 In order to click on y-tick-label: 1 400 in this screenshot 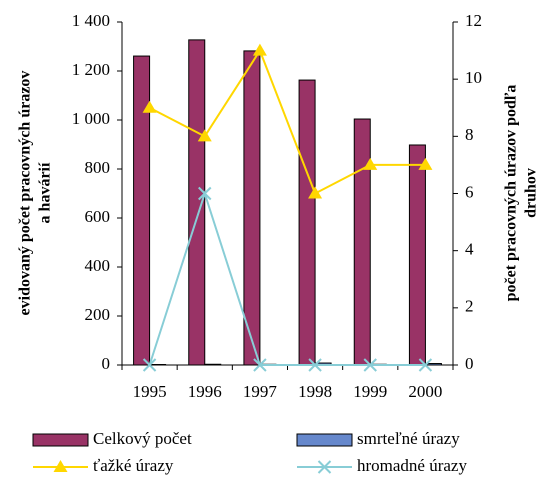, I will do `click(91, 20)`.